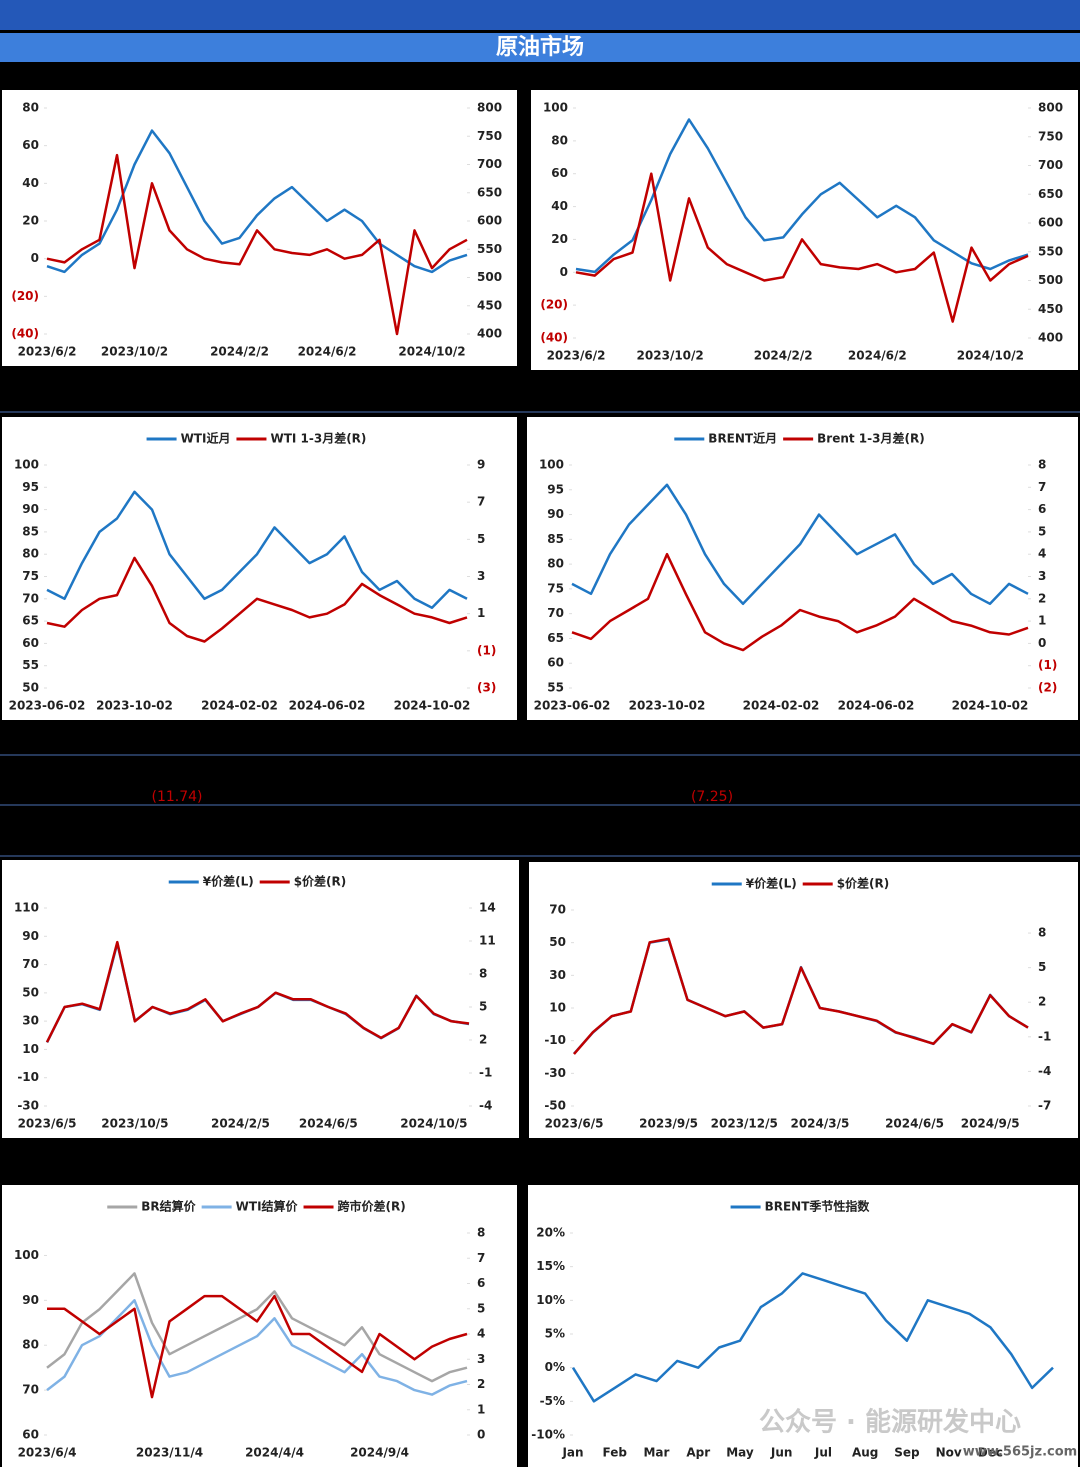 Image resolution: width=1080 pixels, height=1467 pixels. Describe the element at coordinates (30, 531) in the screenshot. I see `tick-label: 85` at that location.